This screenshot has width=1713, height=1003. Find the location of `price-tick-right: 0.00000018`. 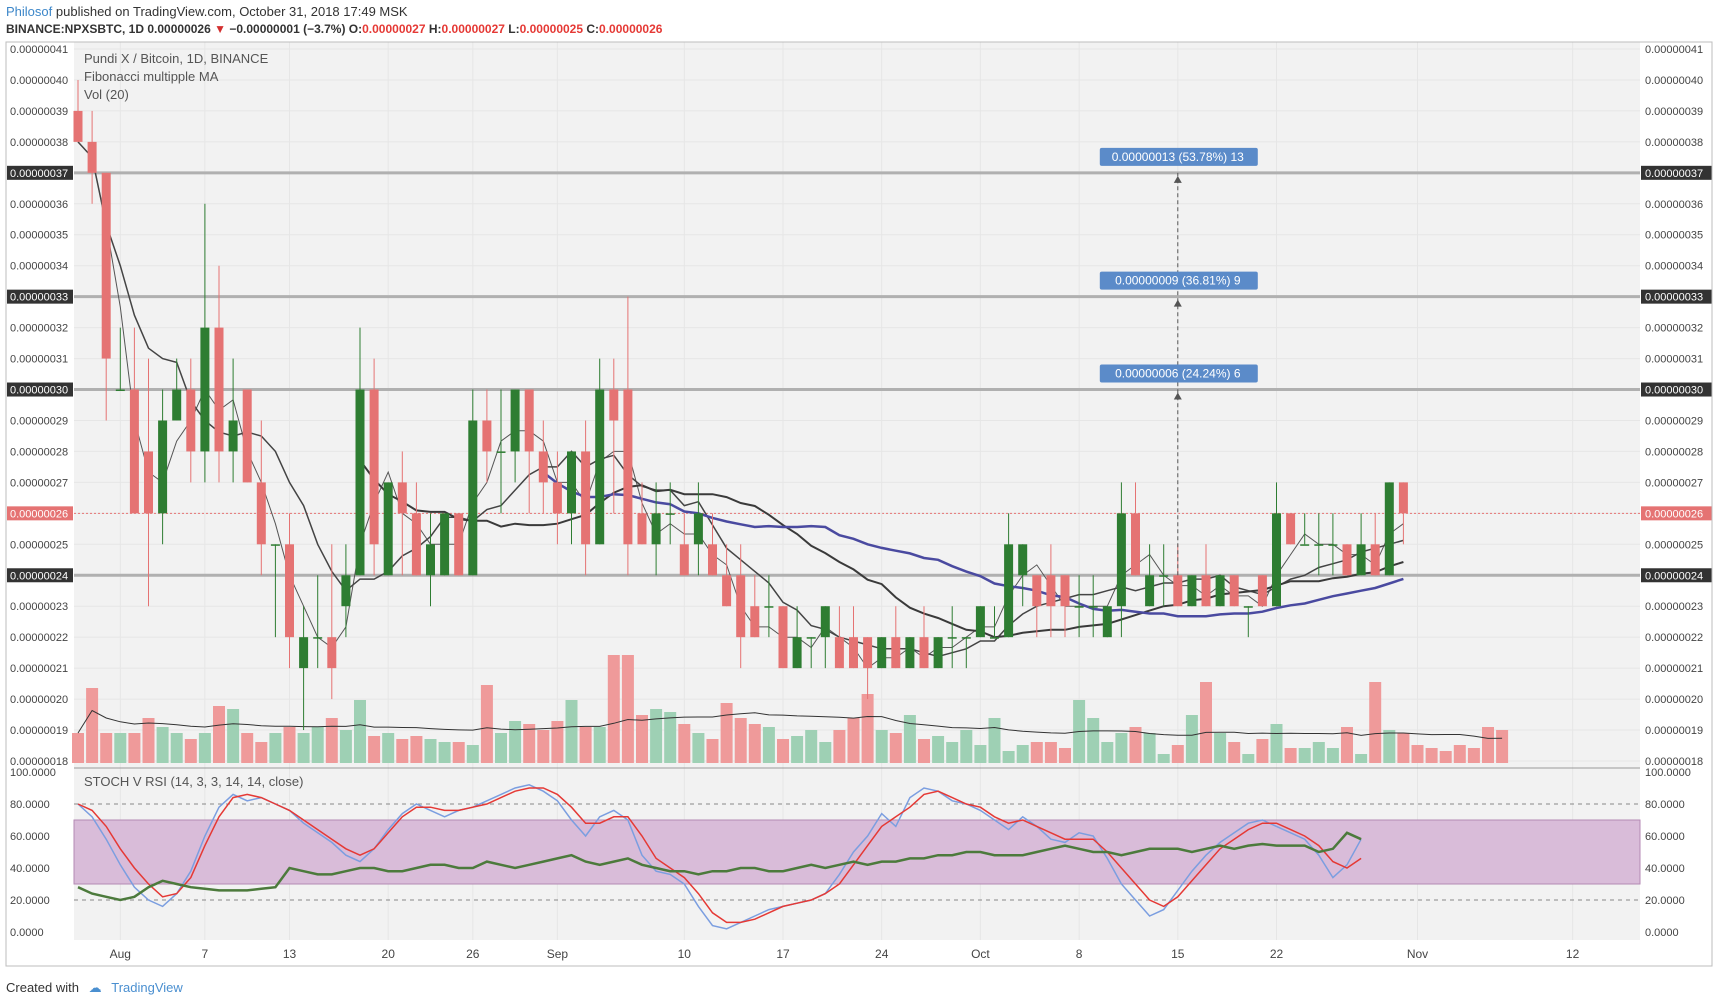

price-tick-right: 0.00000018 is located at coordinates (1674, 762).